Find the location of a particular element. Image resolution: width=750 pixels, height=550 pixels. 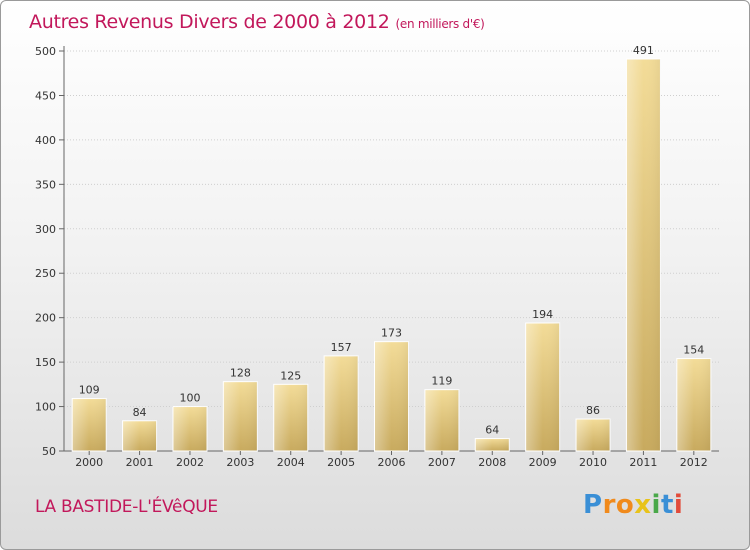

value-label: 100 is located at coordinates (189, 398).